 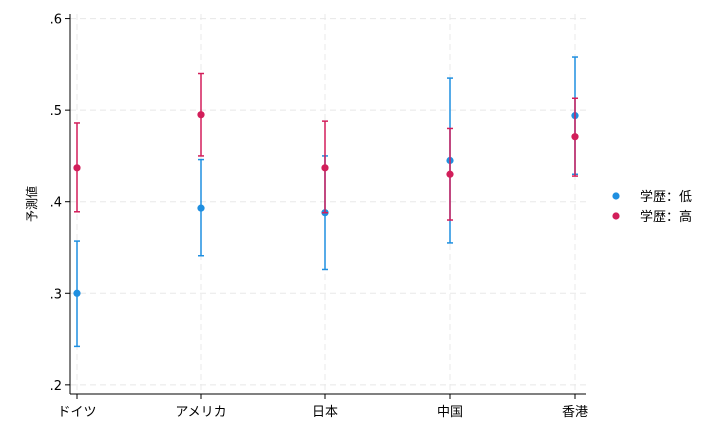 What do you see at coordinates (652, 207) in the screenshot?
I see `legend: 学歴：低学歴：高` at bounding box center [652, 207].